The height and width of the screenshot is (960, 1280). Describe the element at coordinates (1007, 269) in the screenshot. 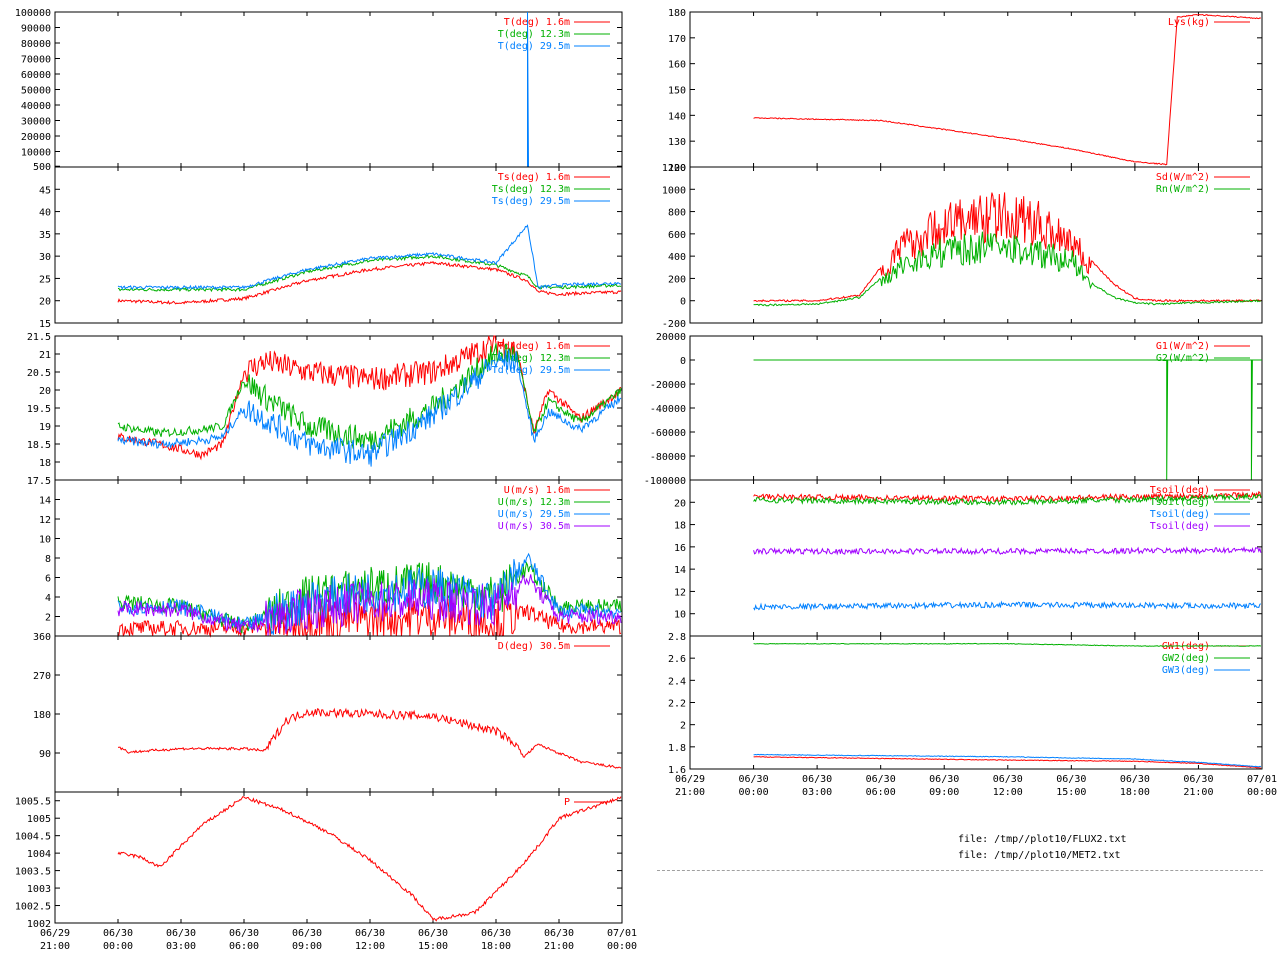

I see `series-line-rad` at that location.